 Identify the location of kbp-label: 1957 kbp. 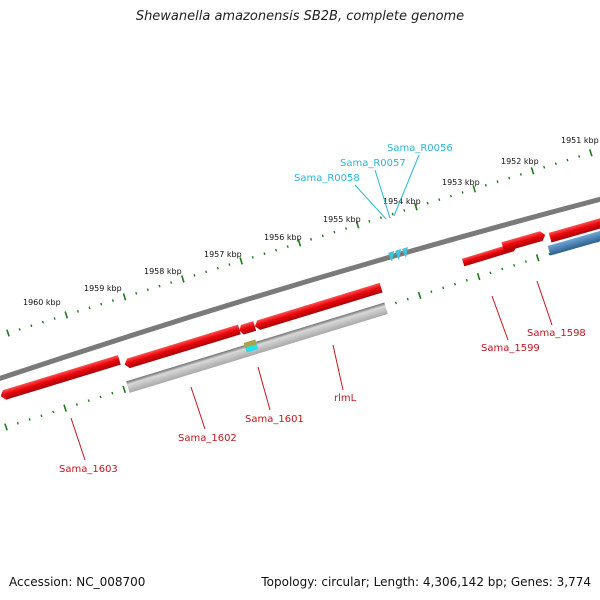
(223, 254).